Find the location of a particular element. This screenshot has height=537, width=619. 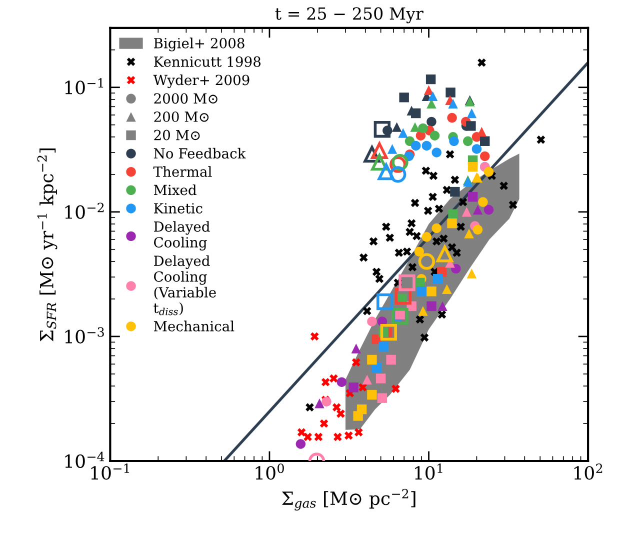

legend-label: Thermal is located at coordinates (182, 171).